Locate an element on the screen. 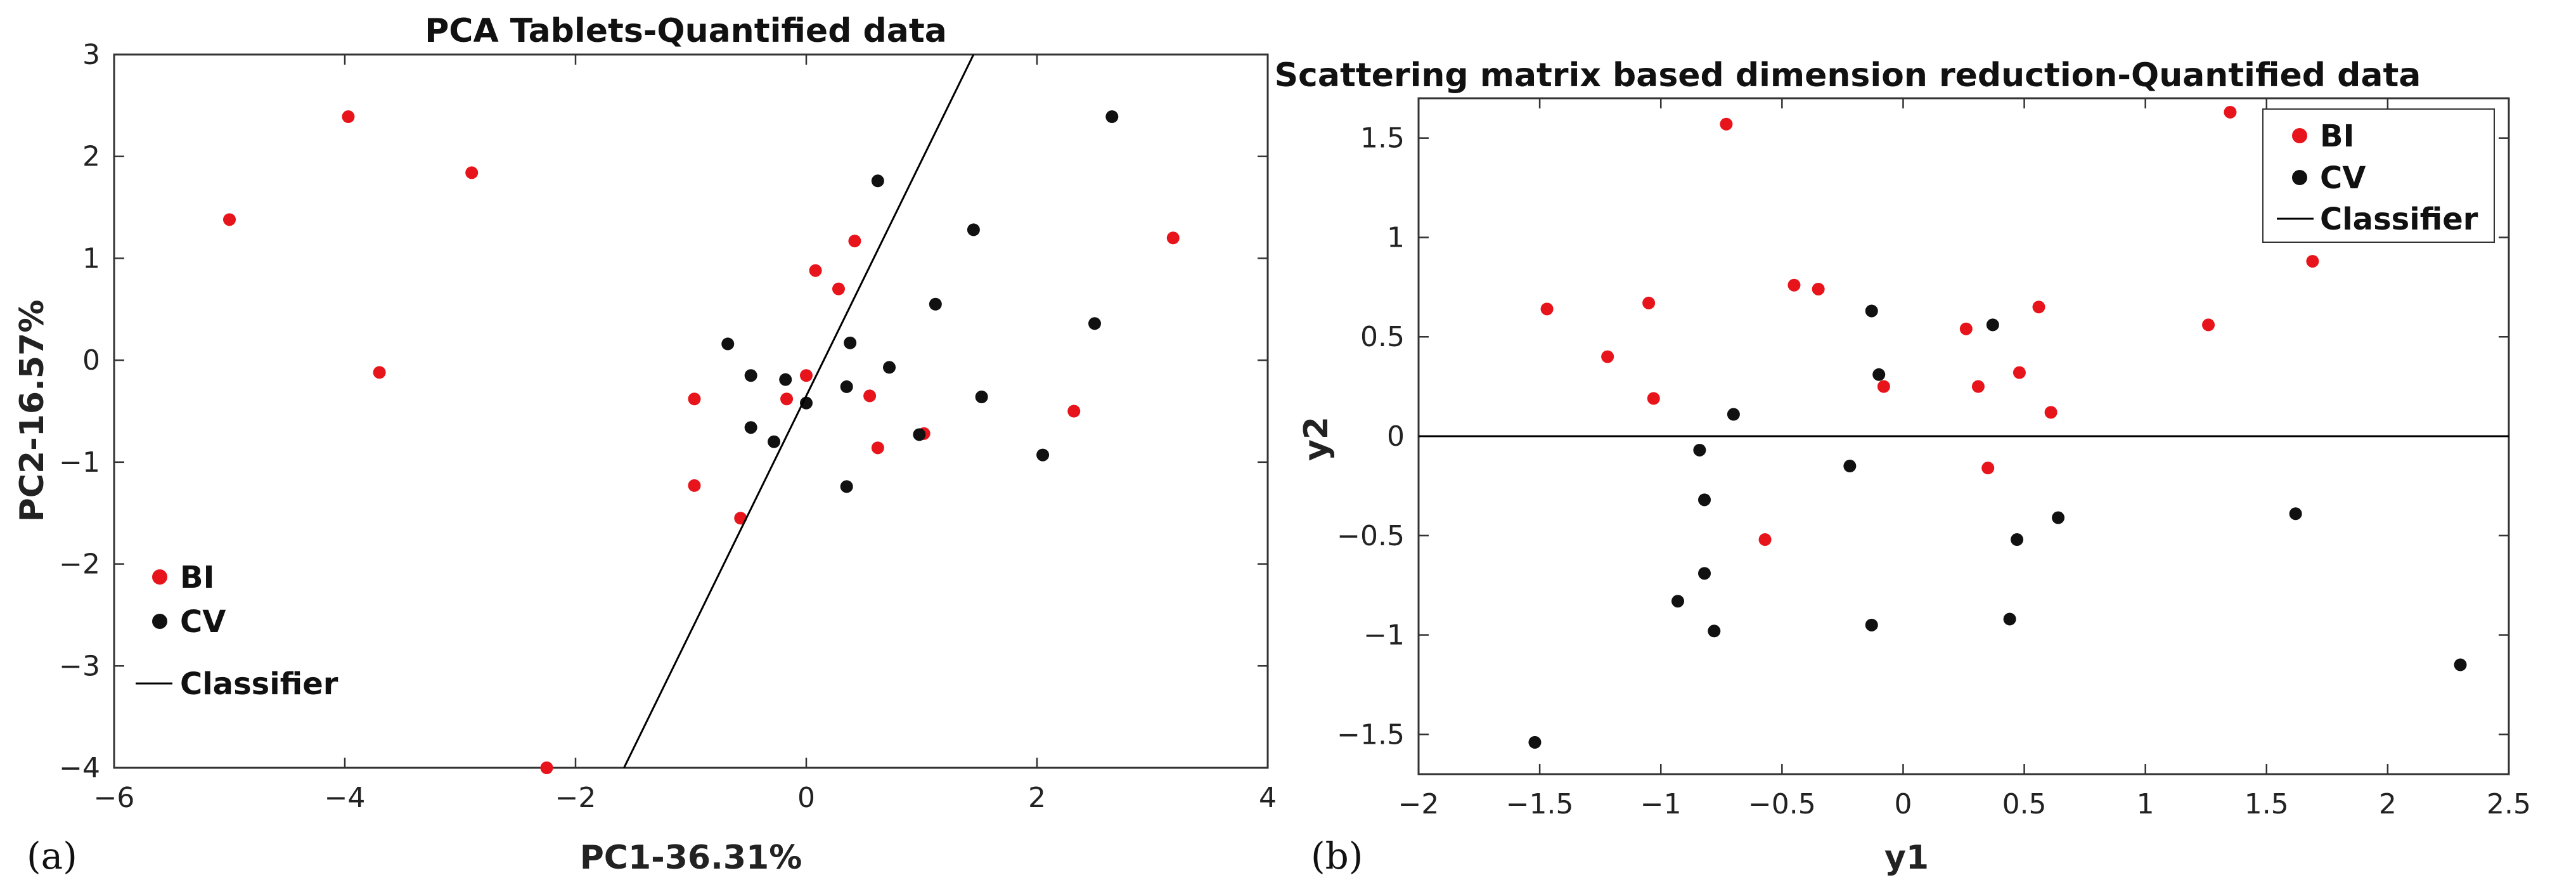  panel-a-y-tick-label: −2 is located at coordinates (79, 564).